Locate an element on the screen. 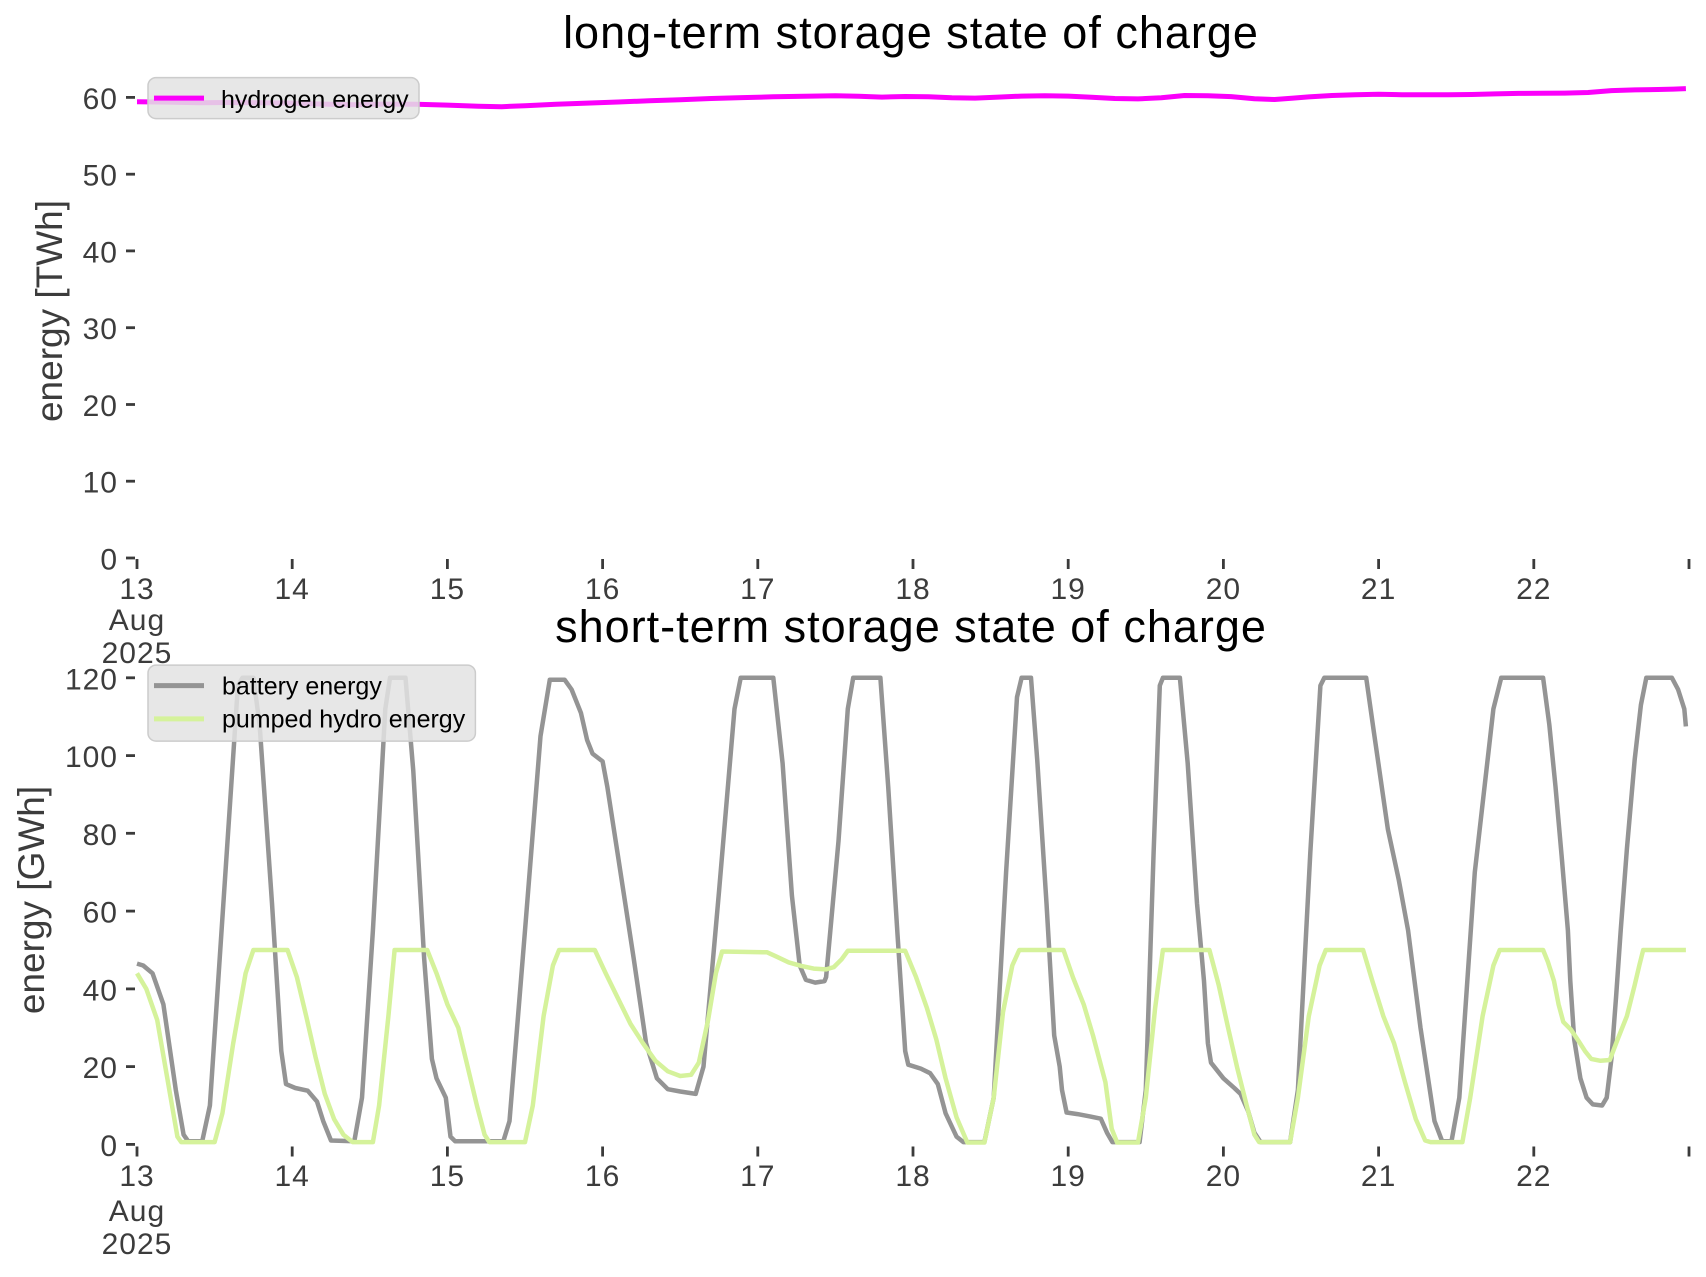 The image size is (1706, 1277). svg-text: energy [GWh] is located at coordinates (31, 900).